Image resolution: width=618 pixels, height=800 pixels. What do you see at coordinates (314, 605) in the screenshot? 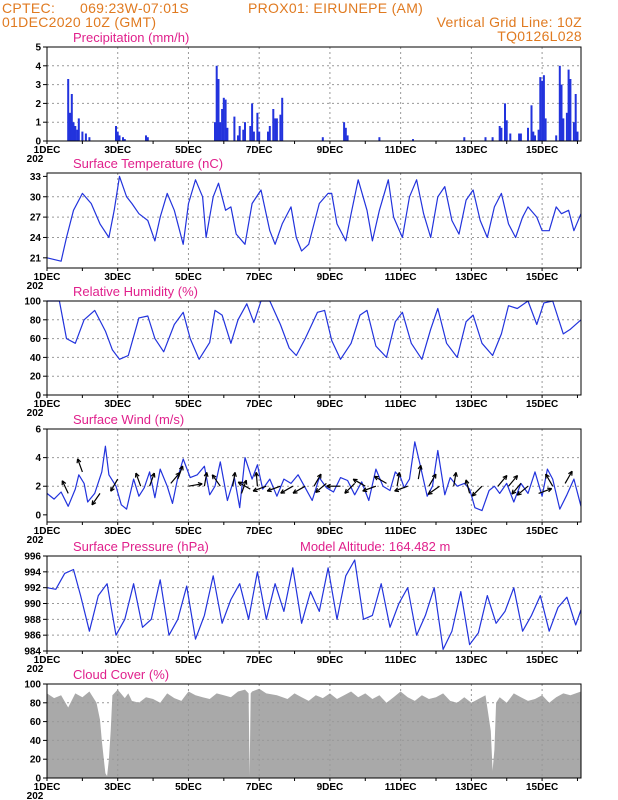
I see `pressure-line` at bounding box center [314, 605].